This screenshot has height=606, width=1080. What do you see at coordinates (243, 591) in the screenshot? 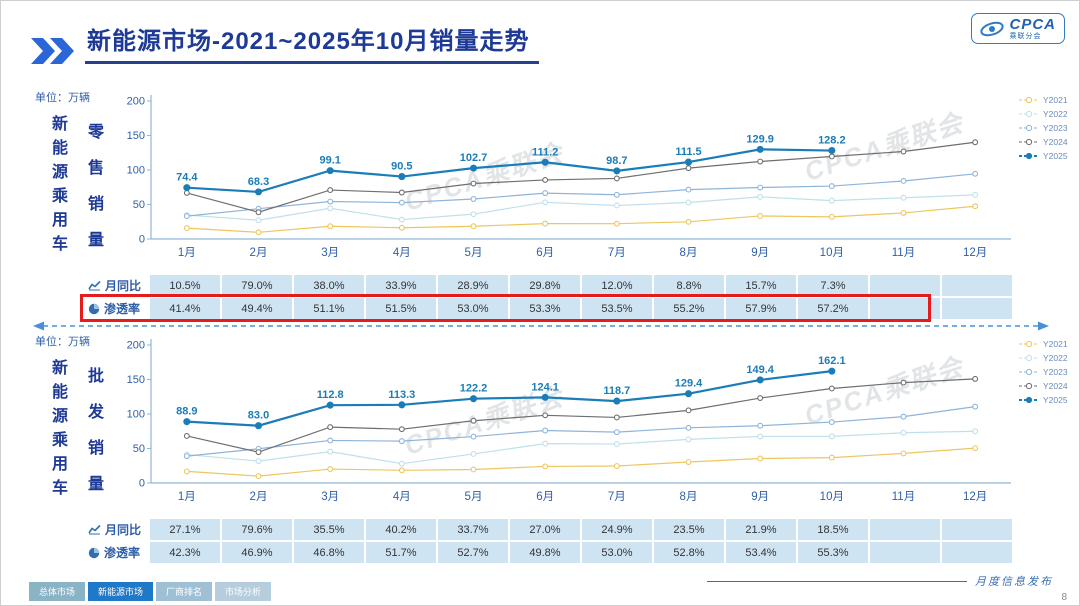
I see `footer-tab: 市场分析` at bounding box center [243, 591].